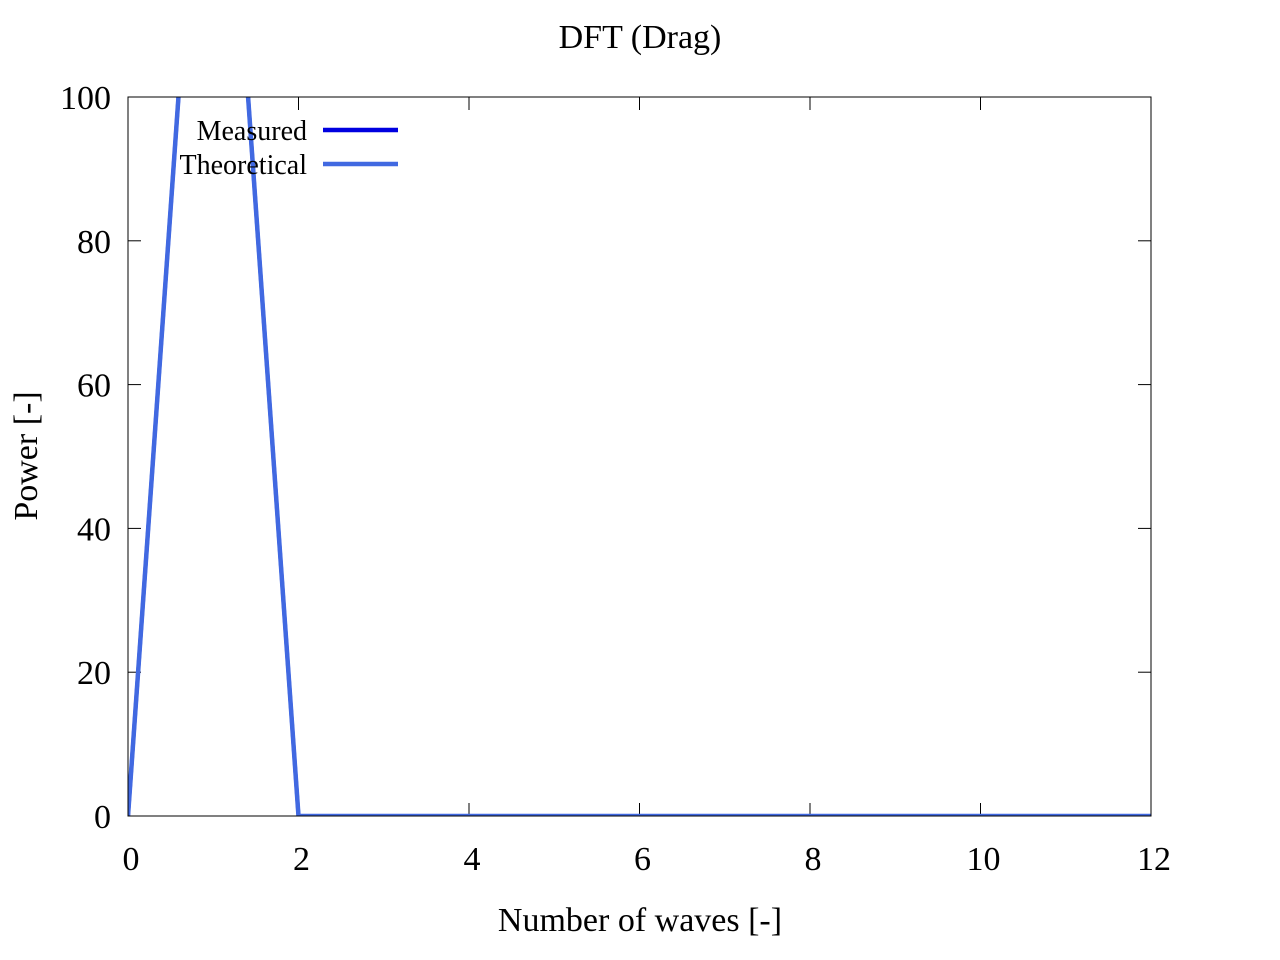  What do you see at coordinates (640, 920) in the screenshot?
I see `x-axis-label: Number of waves [-]` at bounding box center [640, 920].